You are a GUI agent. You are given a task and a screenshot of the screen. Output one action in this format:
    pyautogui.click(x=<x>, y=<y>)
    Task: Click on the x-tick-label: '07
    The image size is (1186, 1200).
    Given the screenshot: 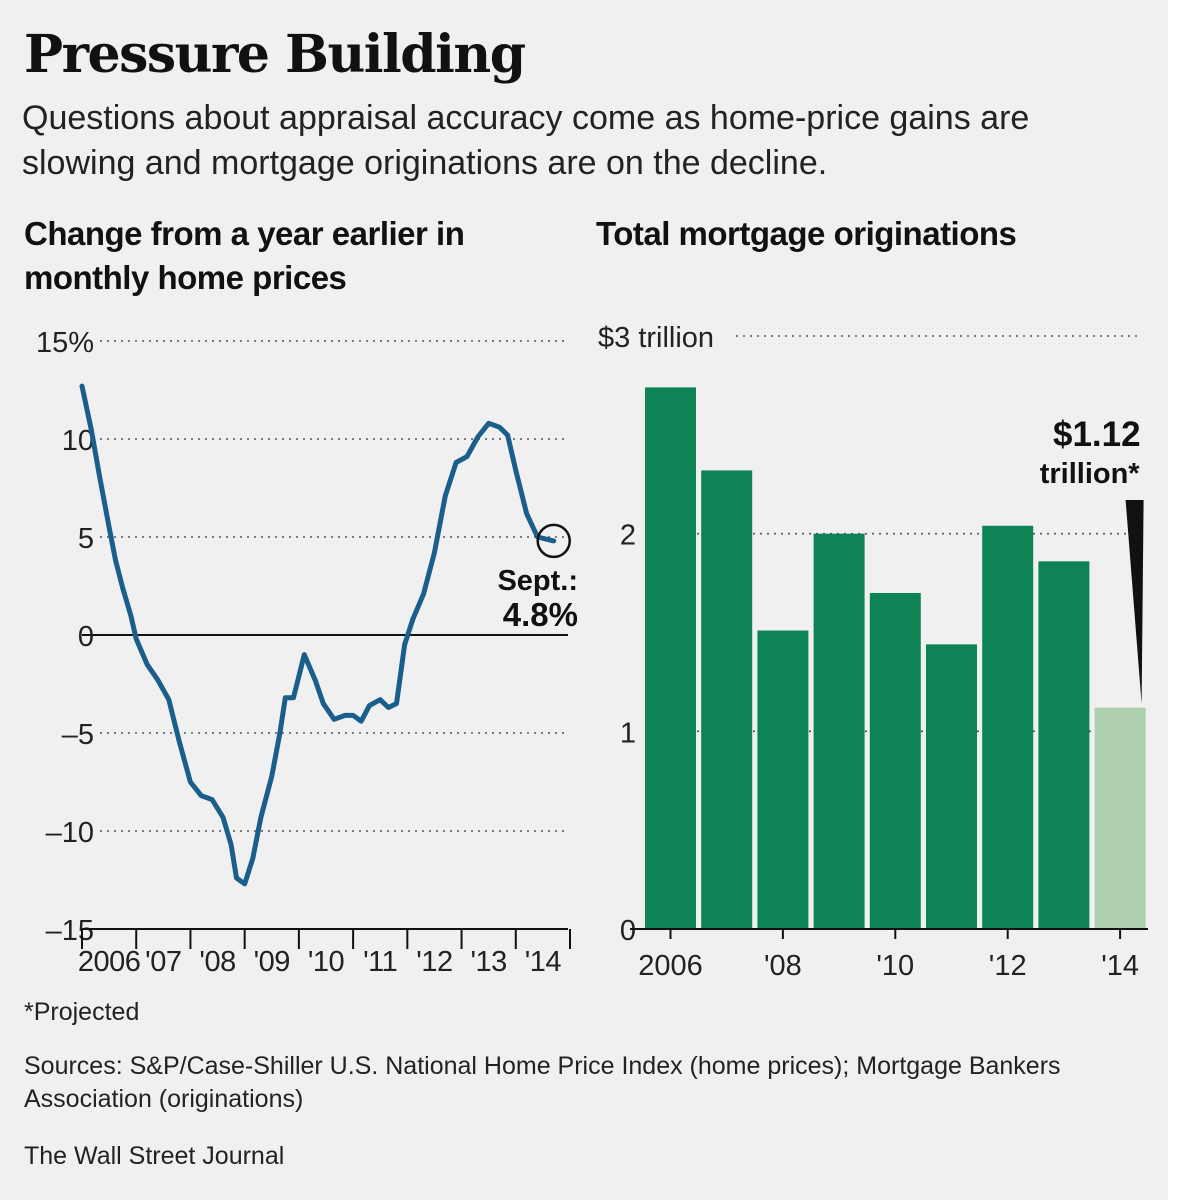 What is the action you would take?
    pyautogui.click(x=163, y=962)
    